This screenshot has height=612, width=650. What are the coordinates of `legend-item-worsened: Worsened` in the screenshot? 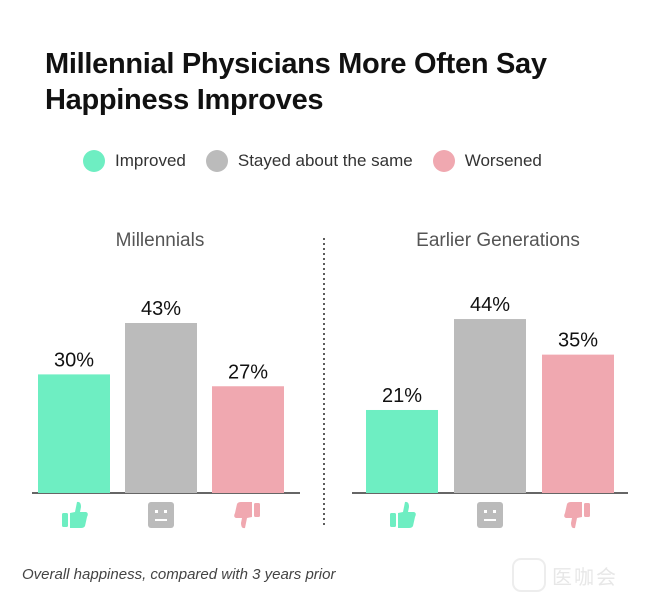 It's located at (487, 161).